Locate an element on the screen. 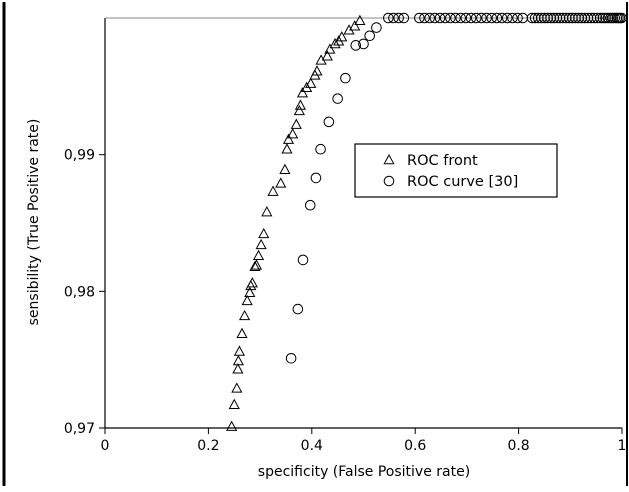  x-tick-label: 0.4 is located at coordinates (312, 446).